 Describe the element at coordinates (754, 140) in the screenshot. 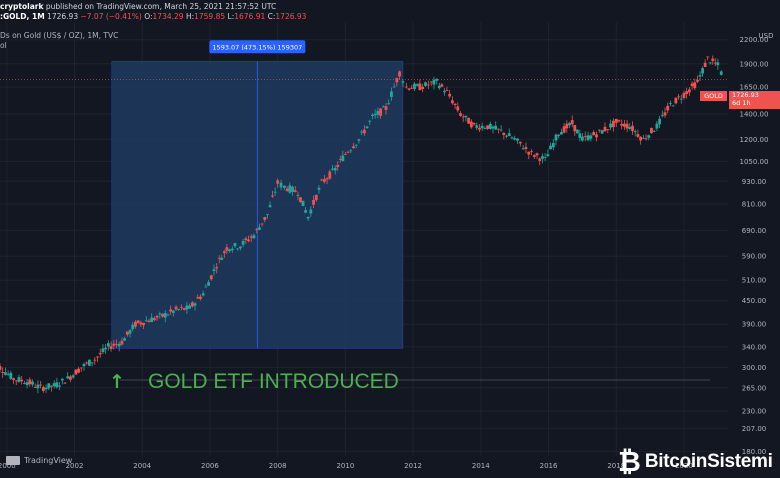

I see `y-tick-label: 1200.00` at that location.